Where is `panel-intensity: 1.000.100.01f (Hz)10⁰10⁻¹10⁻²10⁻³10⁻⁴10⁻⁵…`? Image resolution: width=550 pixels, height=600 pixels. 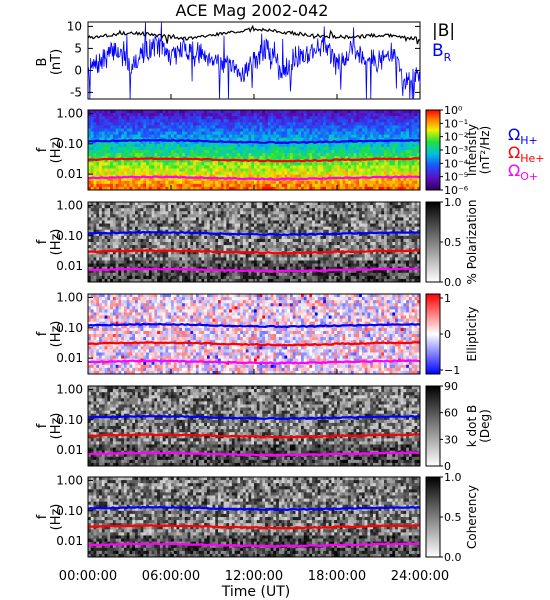
panel-intensity: 1.000.100.01f (Hz)10⁰10⁻¹10⁻²10⁻³10⁻⁴10⁻⁵… is located at coordinates (263, 150).